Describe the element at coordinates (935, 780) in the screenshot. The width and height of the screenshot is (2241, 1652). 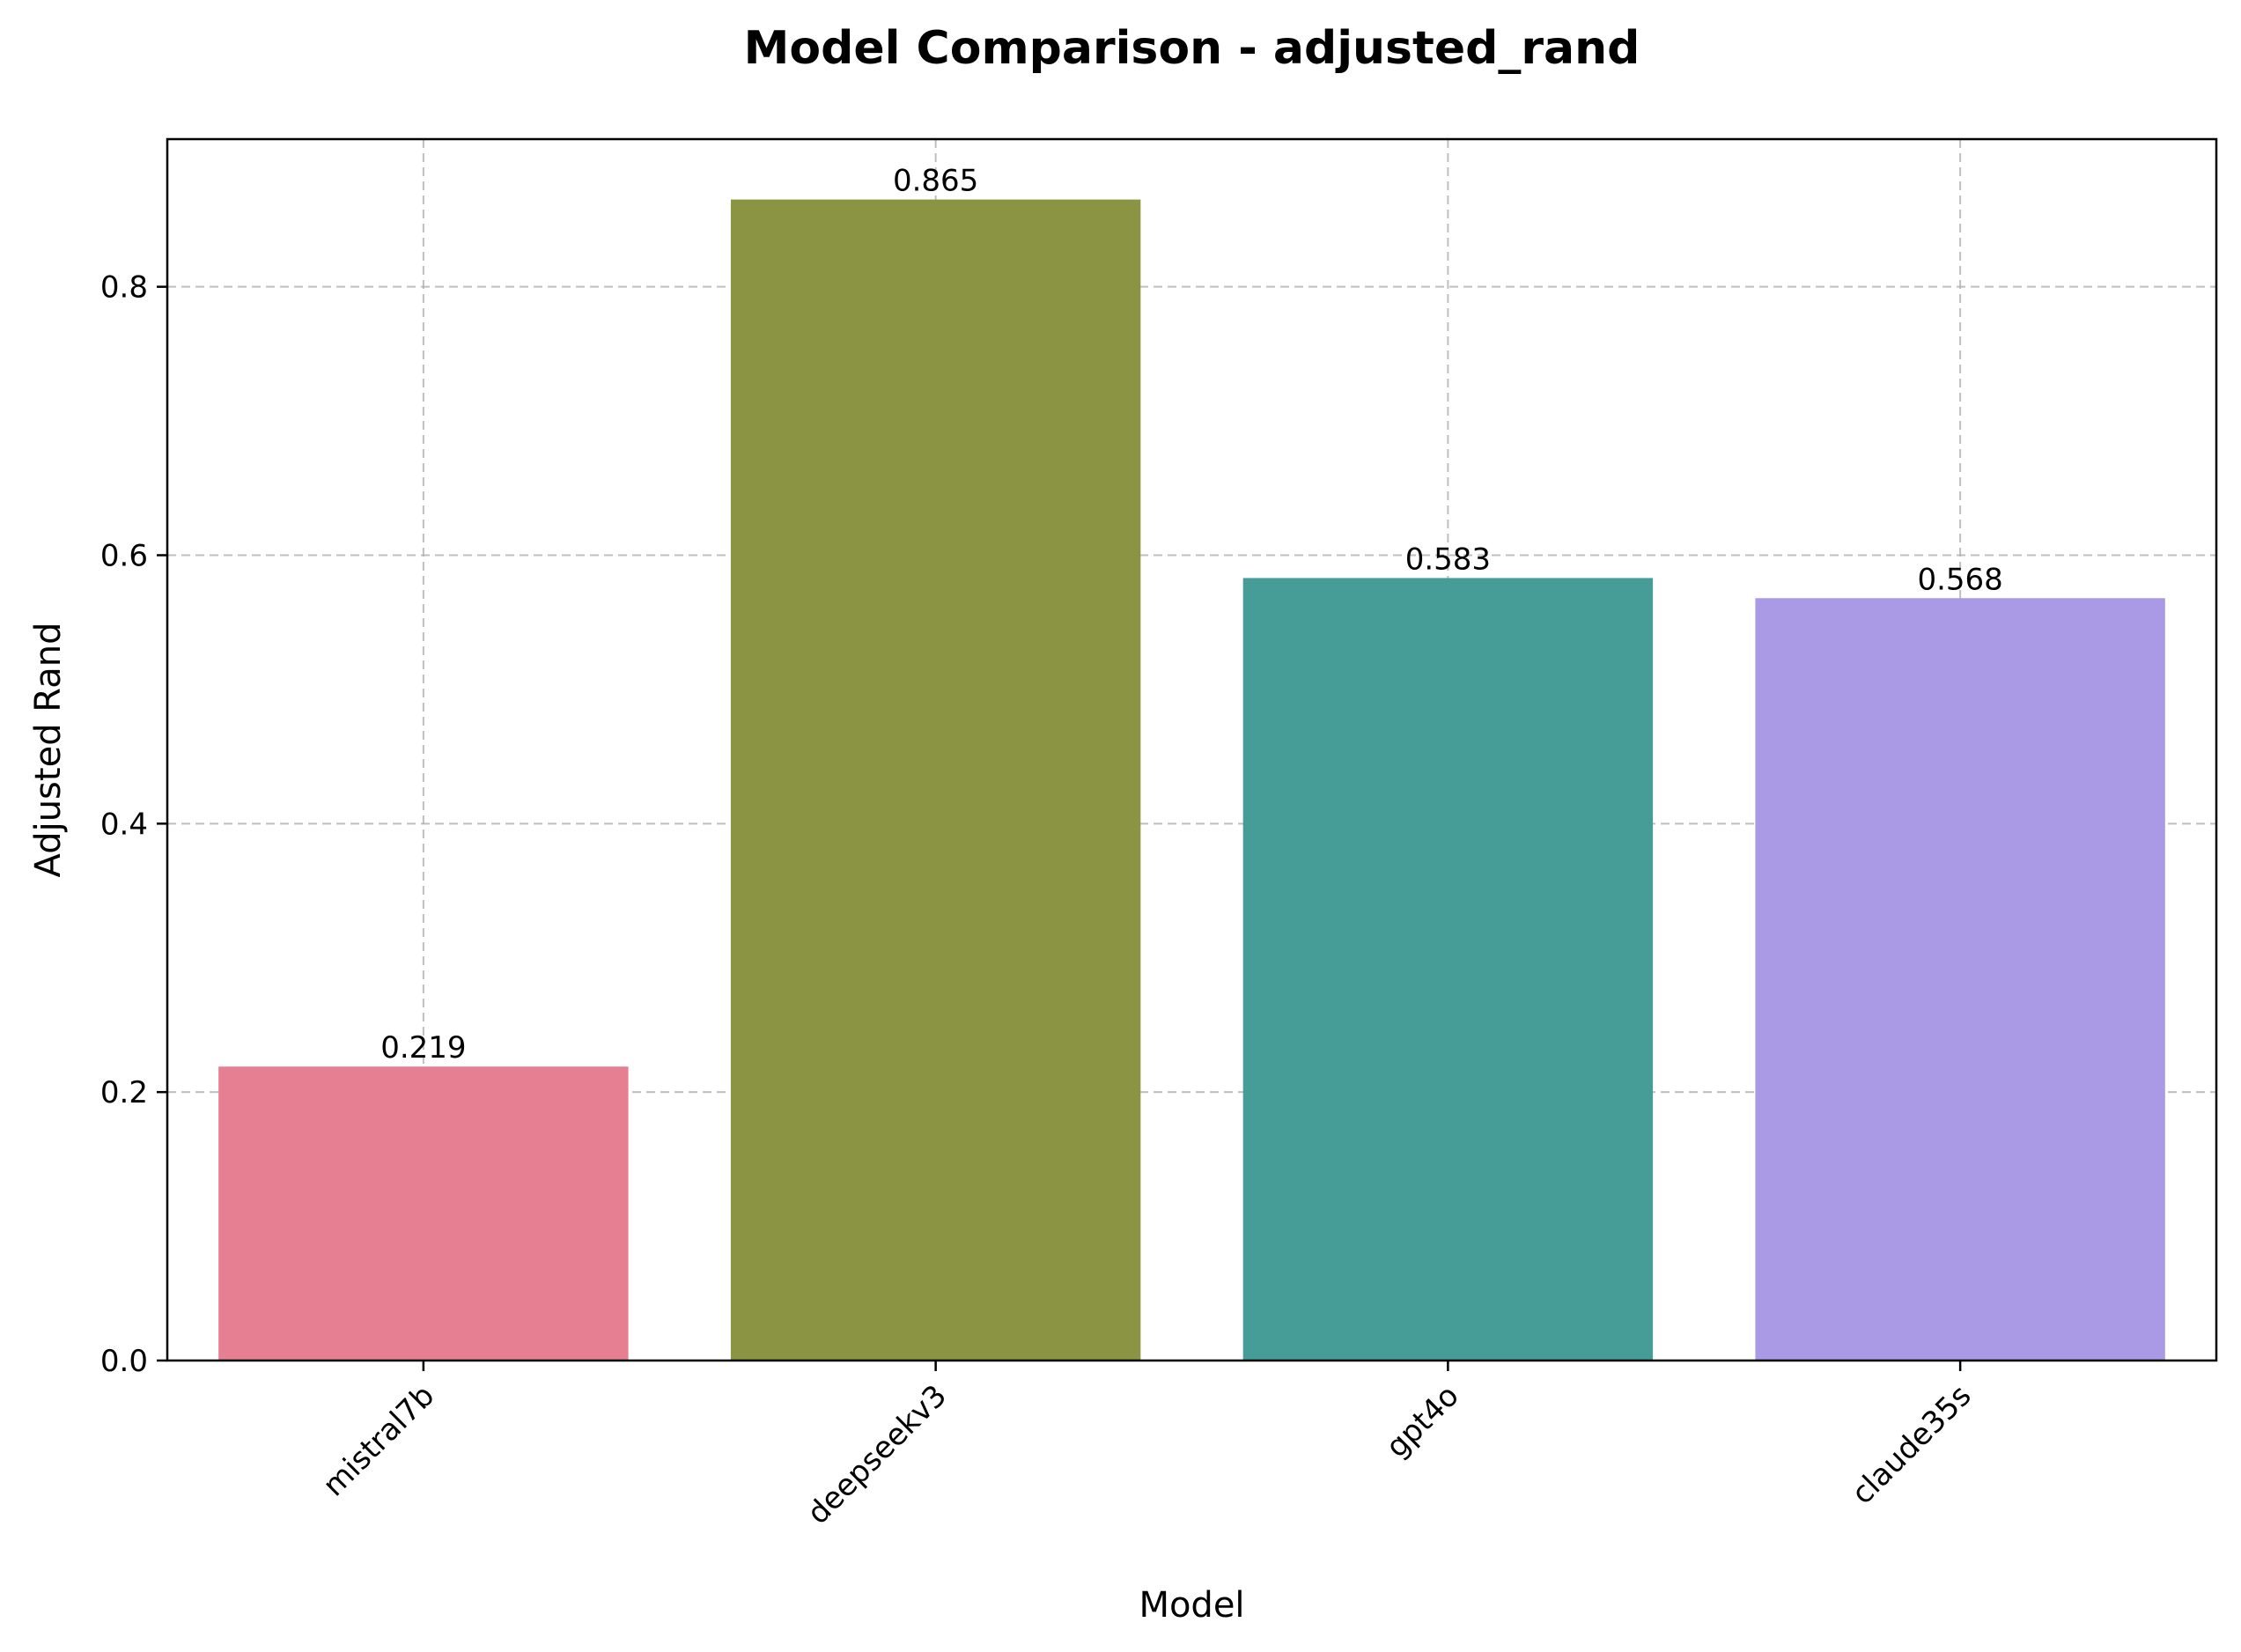
I see `bar-deepseekv3` at that location.